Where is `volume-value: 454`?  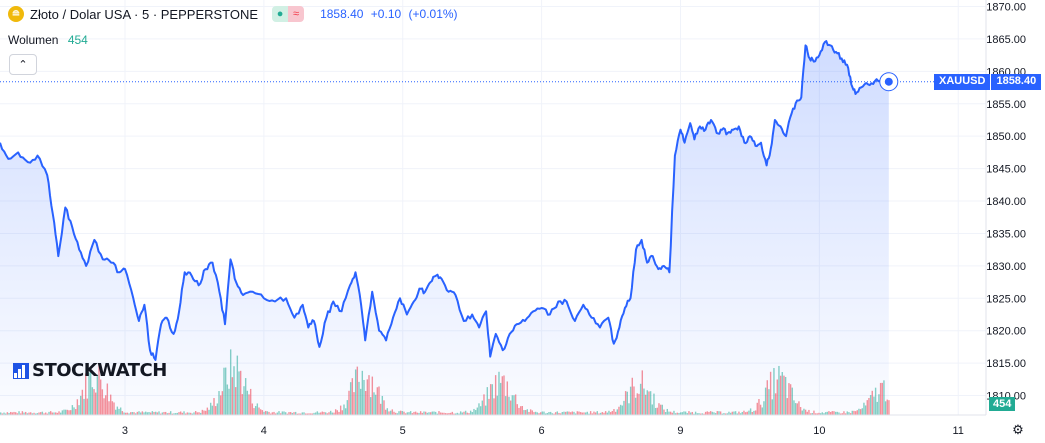 volume-value: 454 is located at coordinates (77, 40).